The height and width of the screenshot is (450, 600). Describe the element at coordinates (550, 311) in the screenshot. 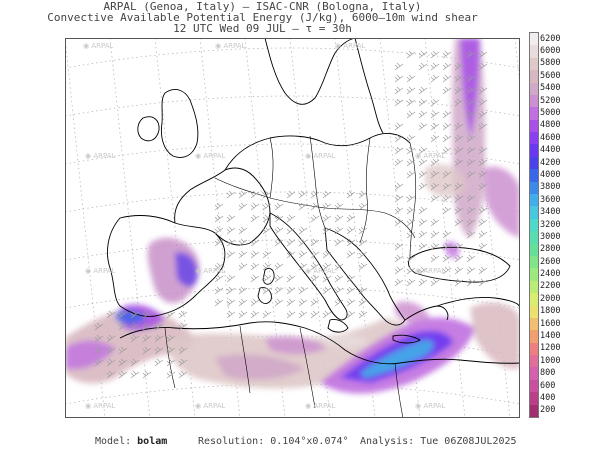

I see `colorbar-label: 1800` at that location.